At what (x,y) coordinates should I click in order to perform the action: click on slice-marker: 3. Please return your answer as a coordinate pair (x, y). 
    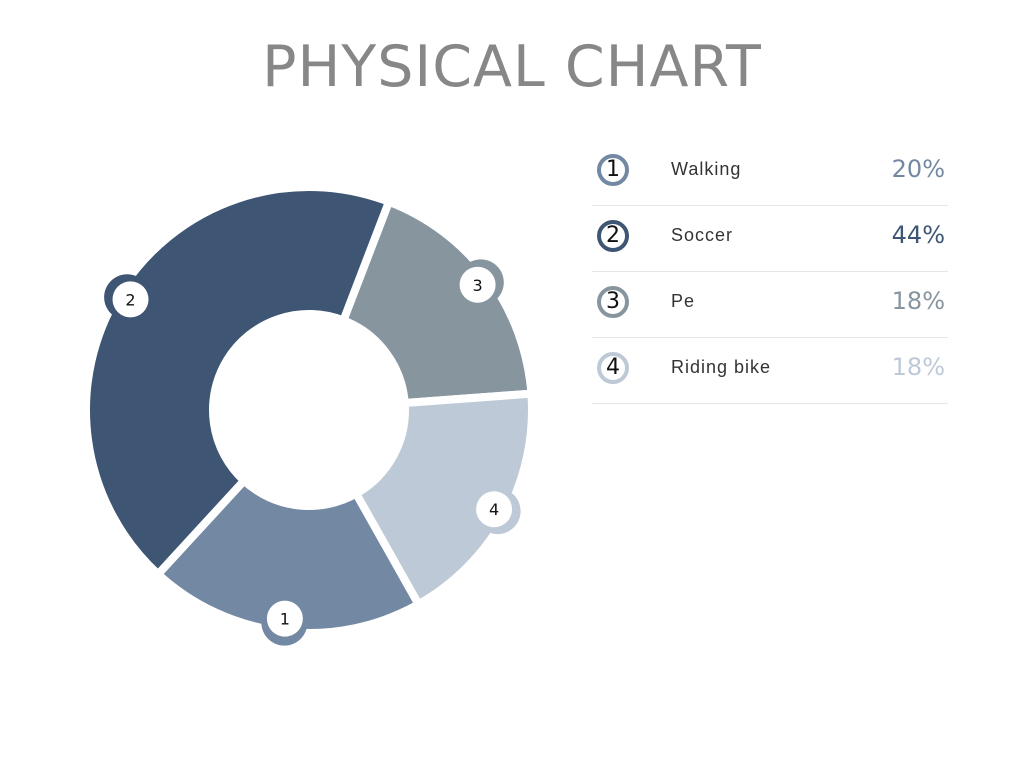
    Looking at the image, I should click on (480, 282).